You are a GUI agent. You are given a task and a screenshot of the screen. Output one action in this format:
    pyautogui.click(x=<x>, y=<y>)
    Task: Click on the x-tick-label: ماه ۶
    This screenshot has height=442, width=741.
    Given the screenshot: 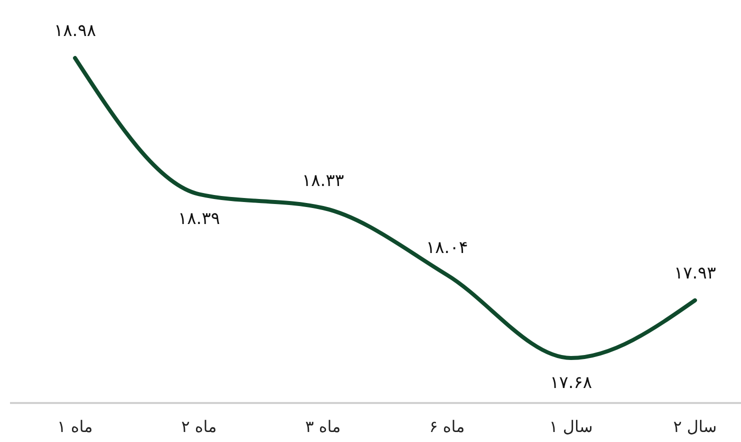 What is the action you would take?
    pyautogui.click(x=447, y=426)
    